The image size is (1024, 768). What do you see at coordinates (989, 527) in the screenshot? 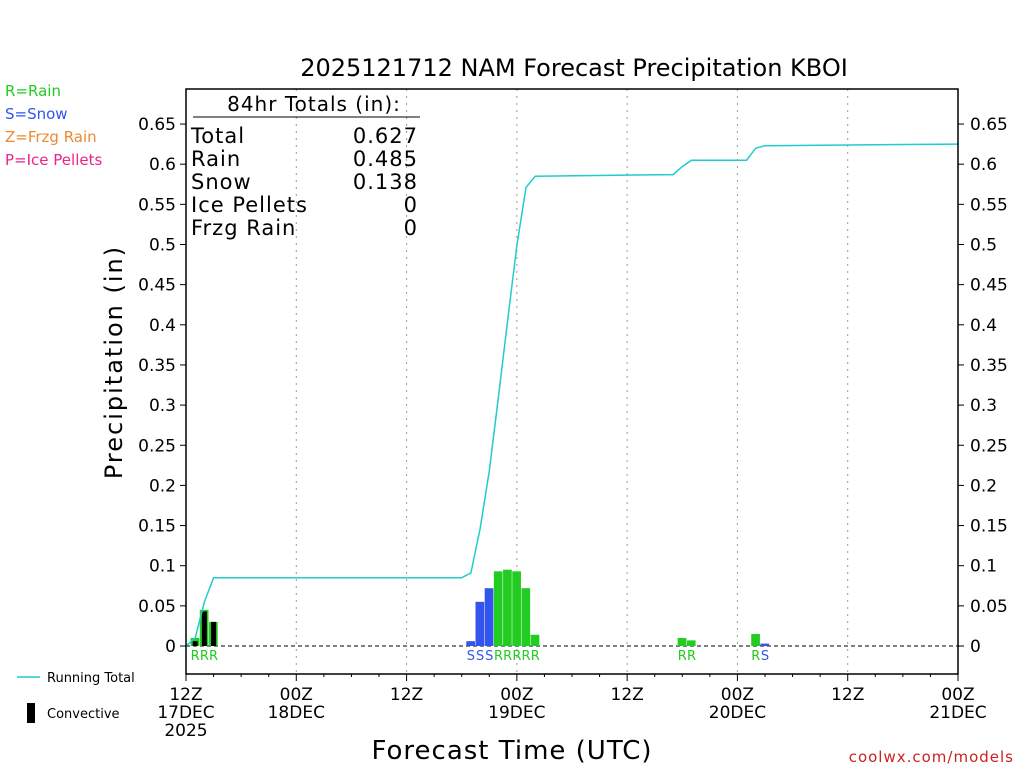
I see `y-tick-label-right: 0.15` at bounding box center [989, 527].